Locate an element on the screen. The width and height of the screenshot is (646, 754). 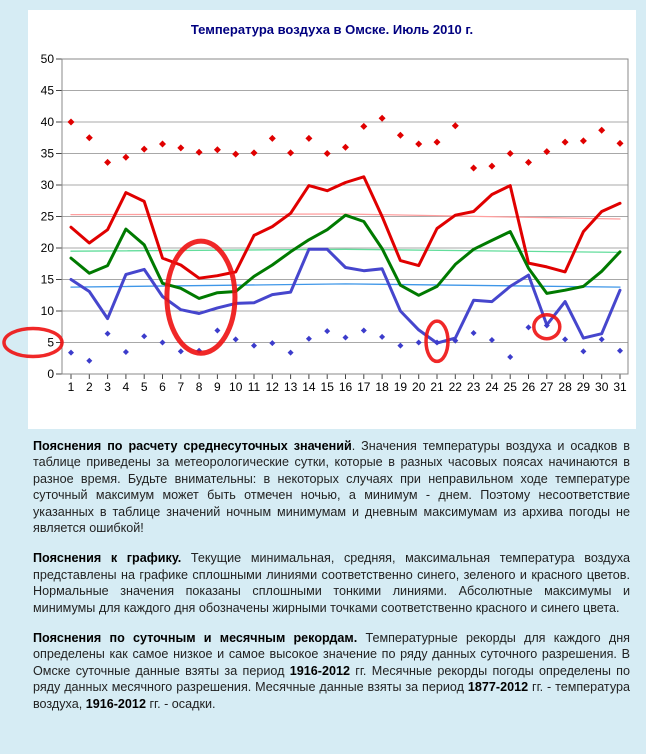
y-tick-label: 5 is located at coordinates (50, 343).